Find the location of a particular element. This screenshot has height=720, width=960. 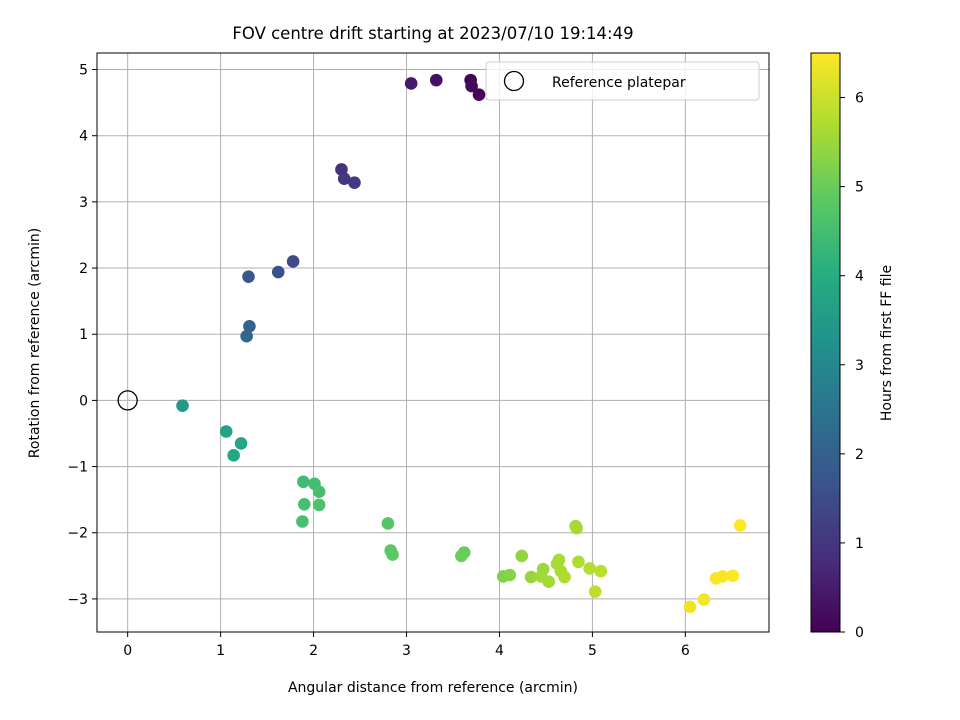

y-tick-label: 0 is located at coordinates (83, 401).